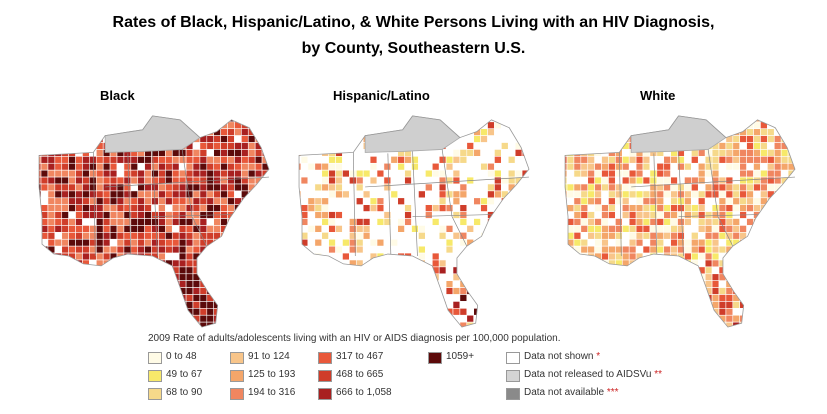 The width and height of the screenshot is (827, 414). Describe the element at coordinates (325, 394) in the screenshot. I see `legend-swatch` at that location.